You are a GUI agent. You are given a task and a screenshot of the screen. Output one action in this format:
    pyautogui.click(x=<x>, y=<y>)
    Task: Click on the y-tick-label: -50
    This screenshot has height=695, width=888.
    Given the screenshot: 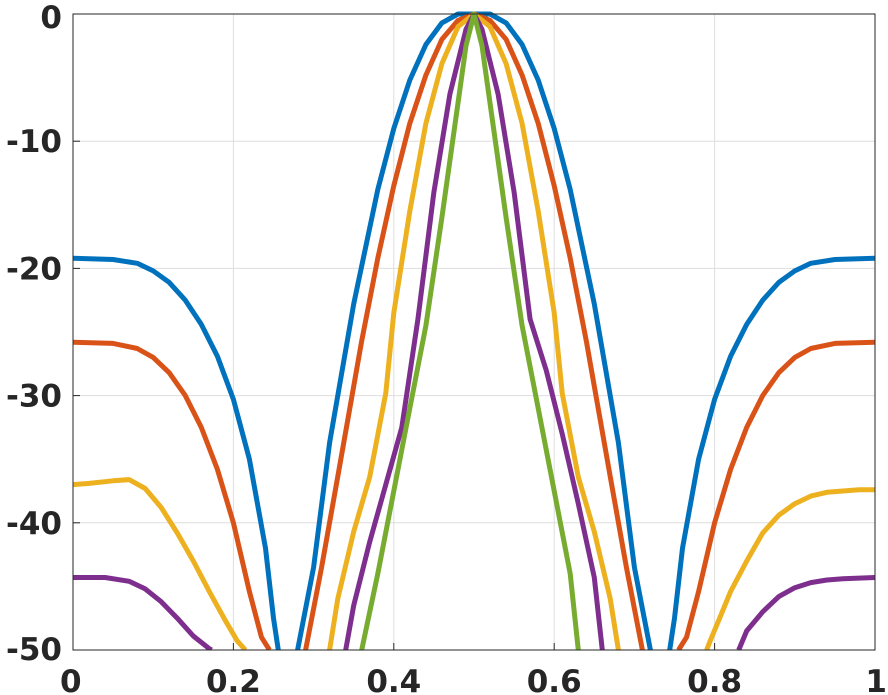 What is the action you would take?
    pyautogui.click(x=34, y=650)
    